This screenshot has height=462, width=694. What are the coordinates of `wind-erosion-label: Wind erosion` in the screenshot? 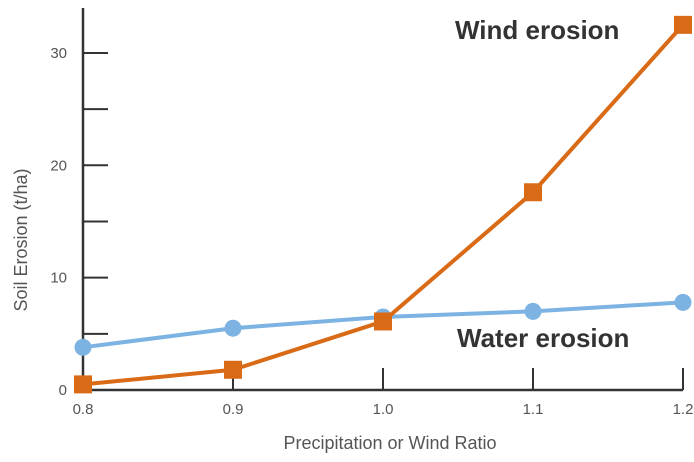 It's located at (537, 30).